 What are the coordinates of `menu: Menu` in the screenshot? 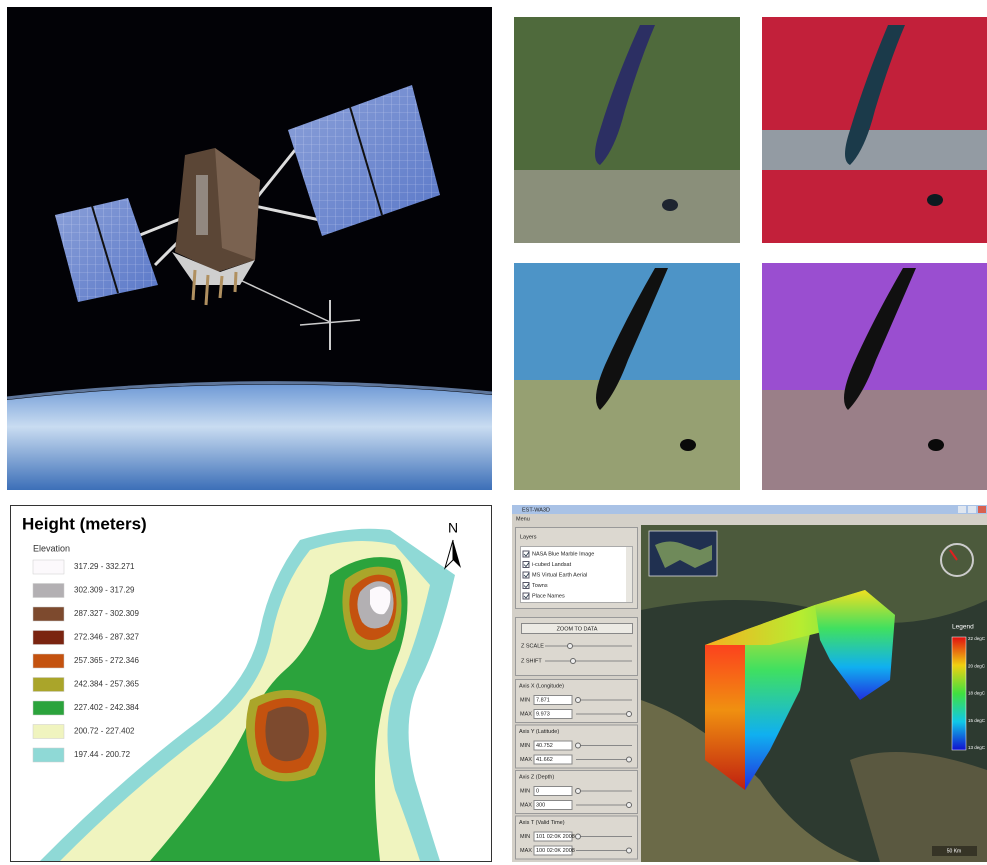 It's located at (523, 519).